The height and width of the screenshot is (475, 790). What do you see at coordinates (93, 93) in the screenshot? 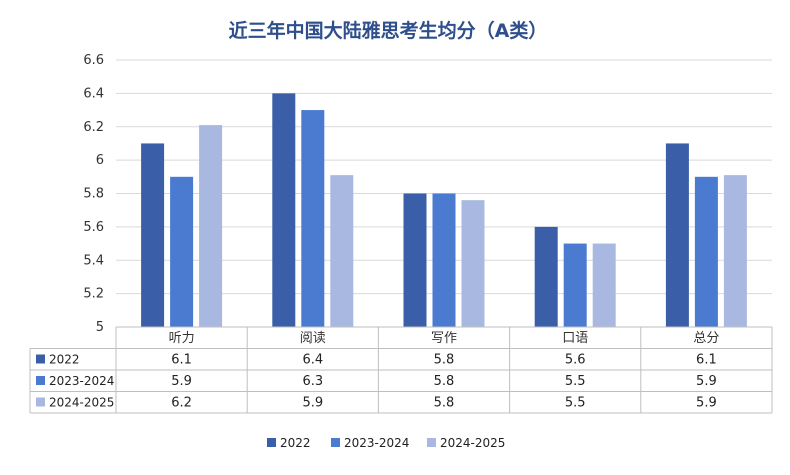
I see `y-tick-label: 6.4` at bounding box center [93, 93].